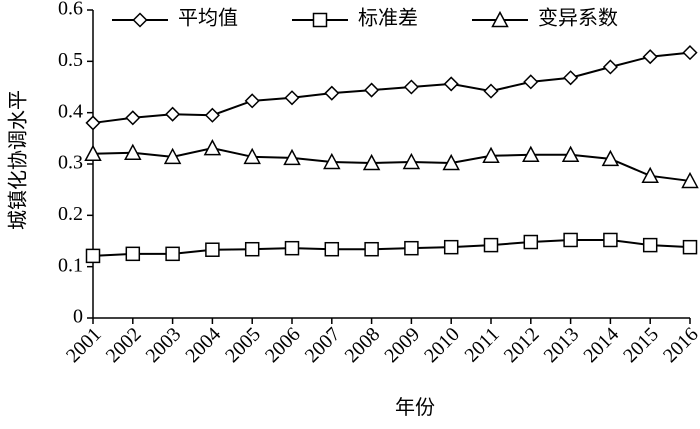 The image size is (700, 429). Describe the element at coordinates (70, 10) in the screenshot. I see `y-tick-label: 0.6` at that location.